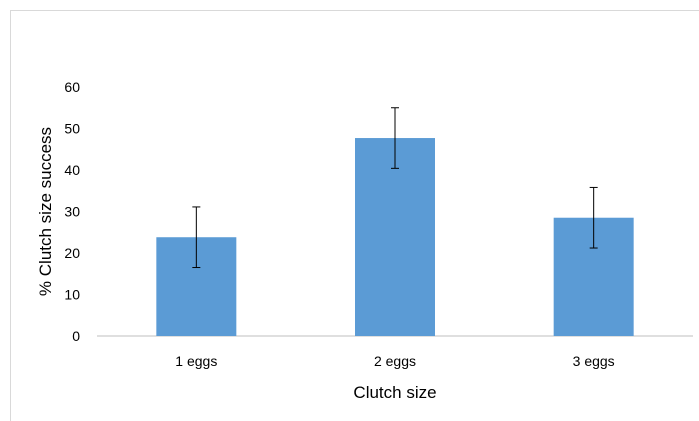 This screenshot has width=699, height=421. I want to click on y-tick-labels: 0 10 20 30 40 50 60, so click(72, 211).